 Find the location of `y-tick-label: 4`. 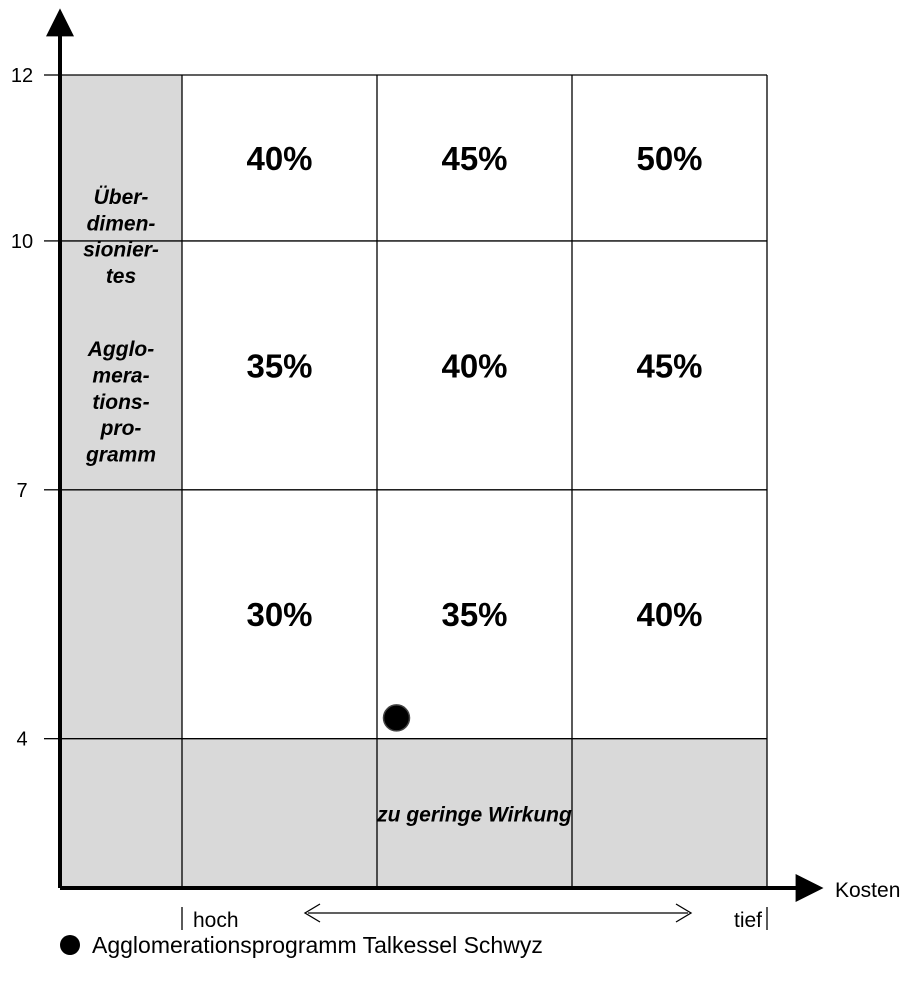

y-tick-label: 4 is located at coordinates (21, 740).